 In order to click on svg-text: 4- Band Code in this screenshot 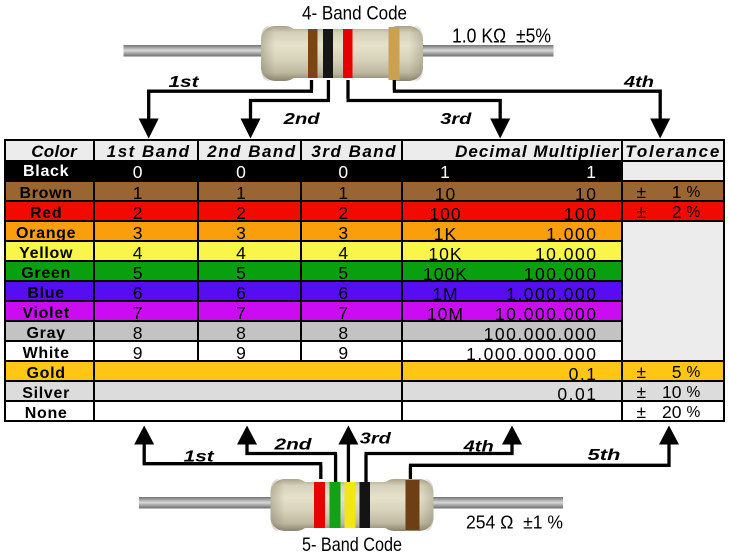, I will do `click(354, 14)`.